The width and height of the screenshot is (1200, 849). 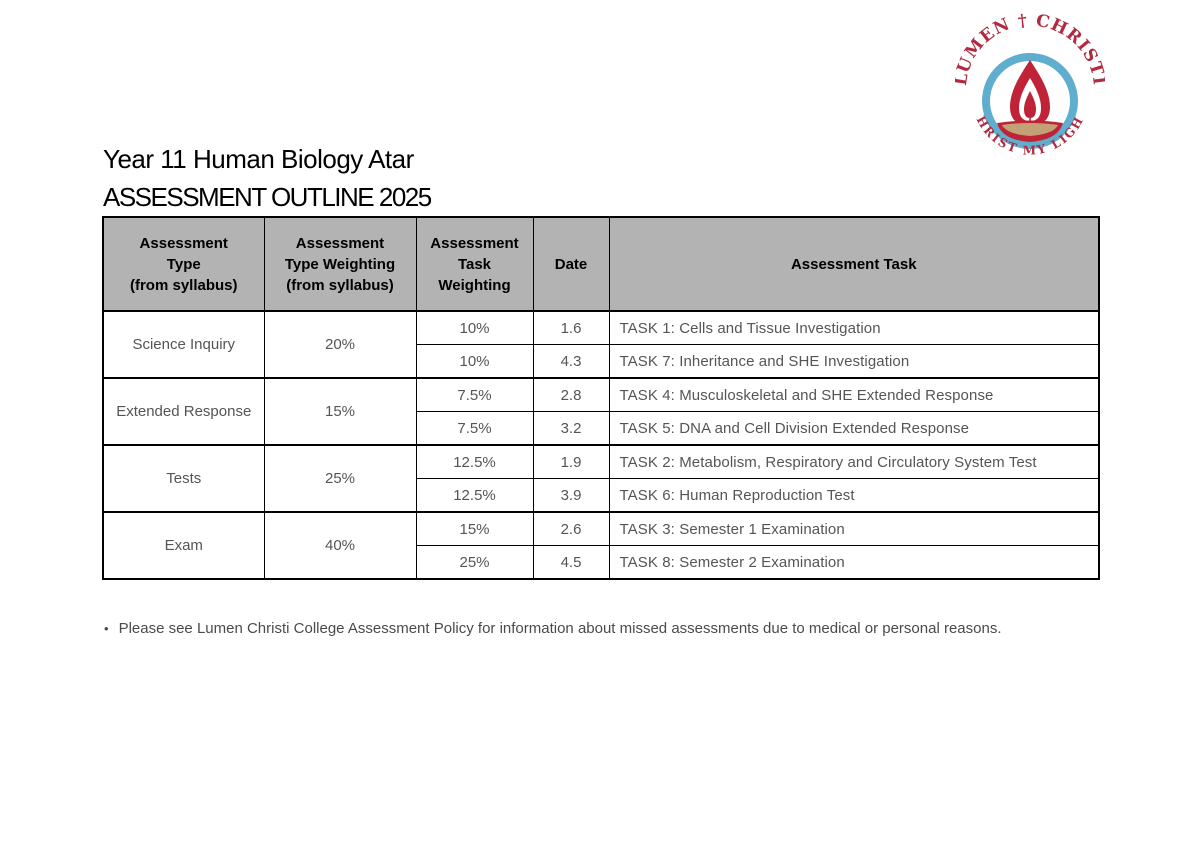 I want to click on task-weighting-cell: 25%, so click(x=474, y=562).